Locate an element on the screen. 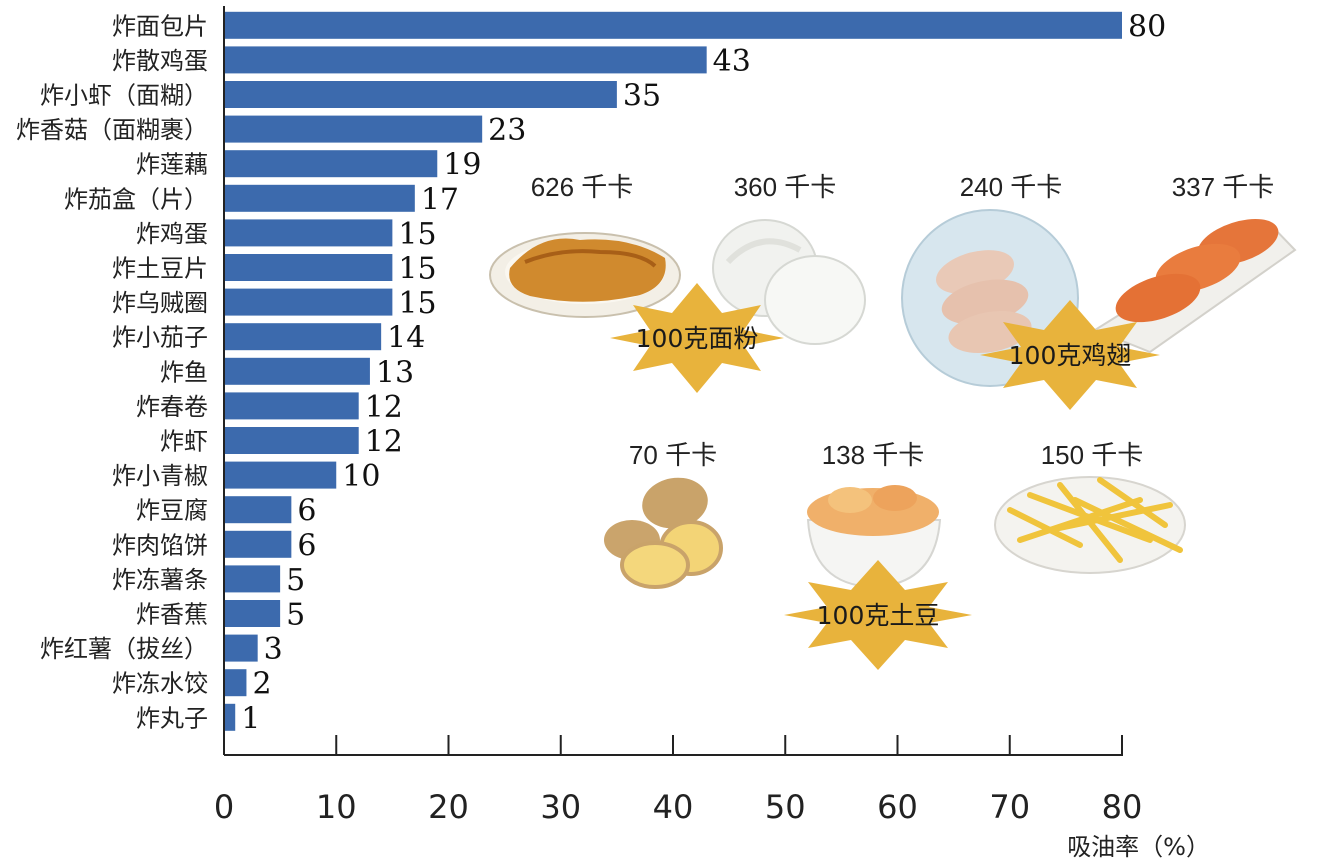  value-label: 17 is located at coordinates (440, 199).